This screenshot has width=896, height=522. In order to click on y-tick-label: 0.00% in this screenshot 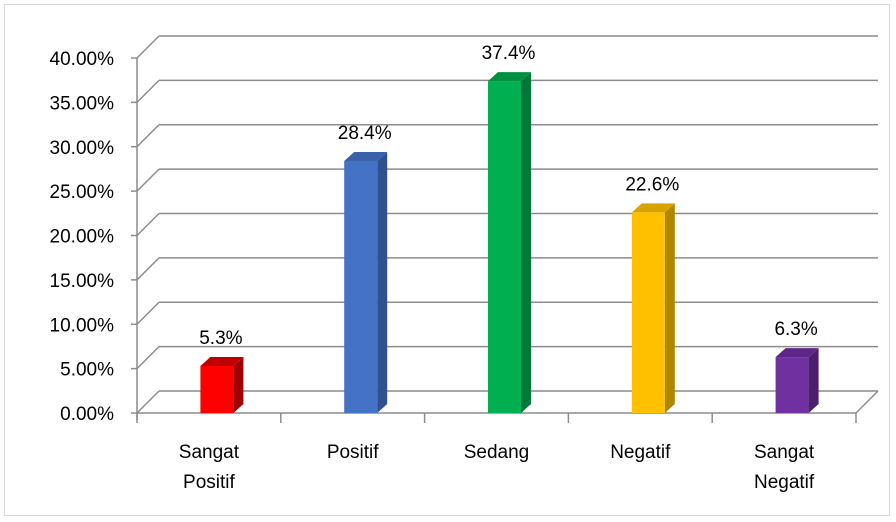, I will do `click(87, 414)`.